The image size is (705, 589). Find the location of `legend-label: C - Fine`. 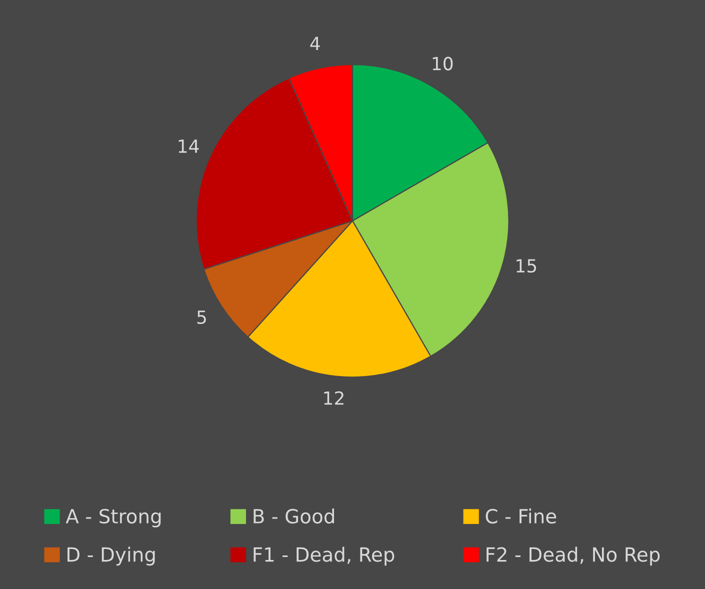

legend-label: C - Fine is located at coordinates (521, 516).